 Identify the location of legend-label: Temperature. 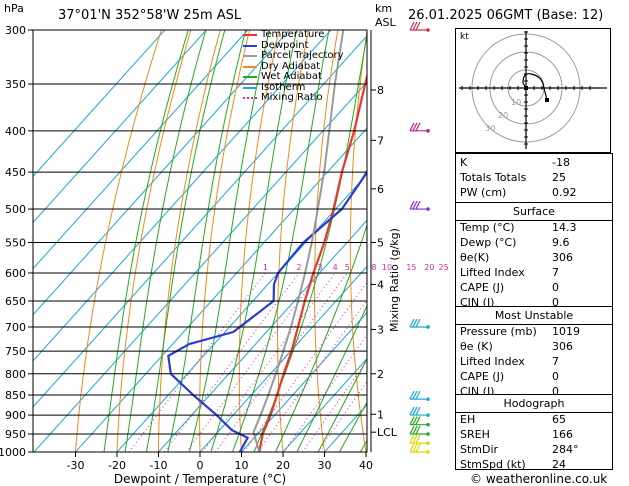
(293, 34).